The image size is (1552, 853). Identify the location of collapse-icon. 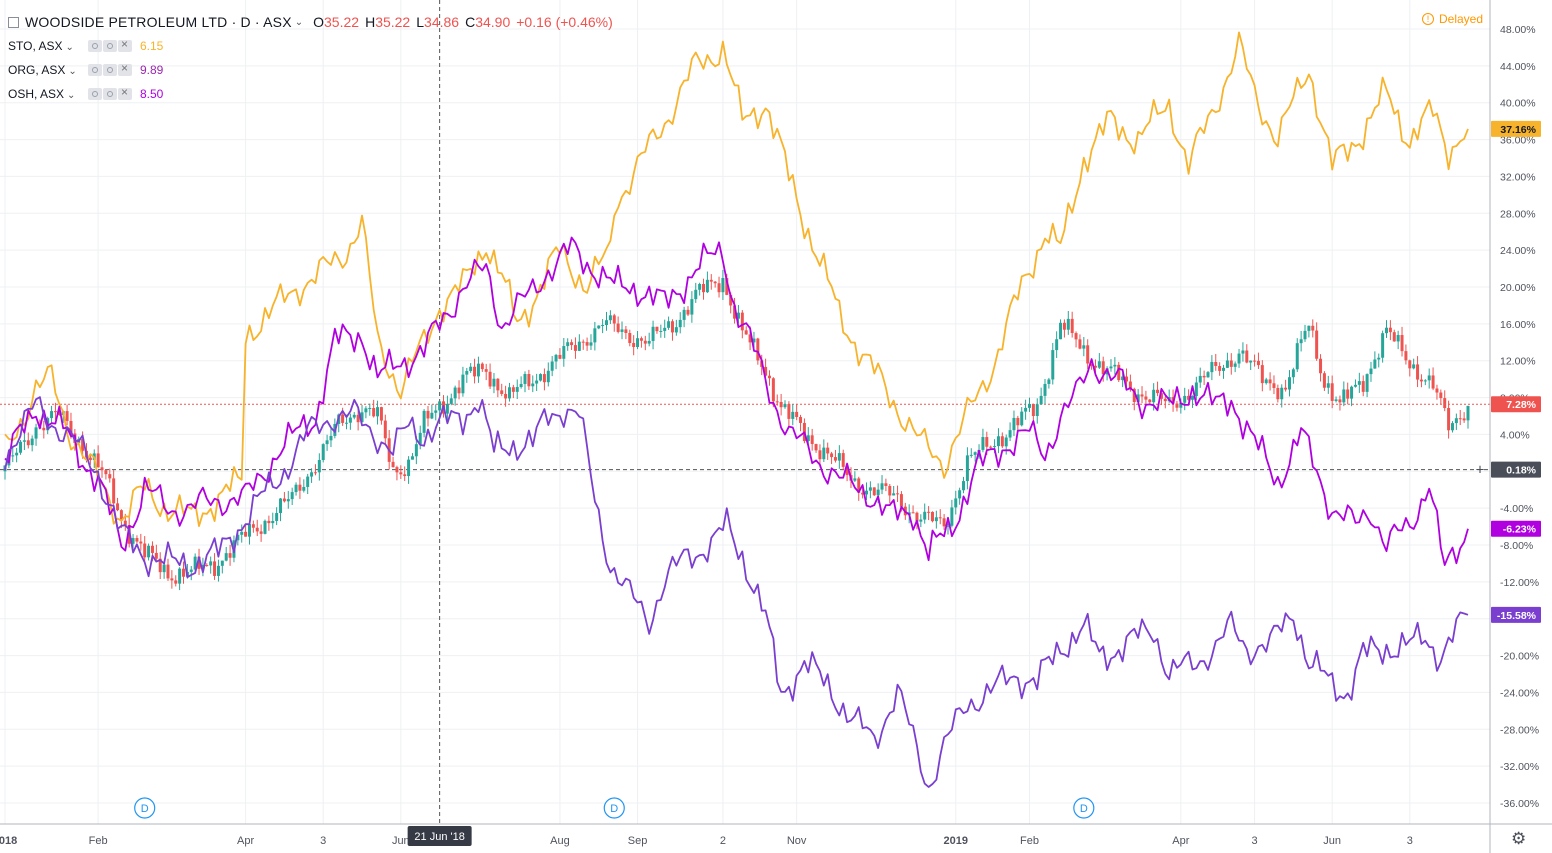
(13, 22).